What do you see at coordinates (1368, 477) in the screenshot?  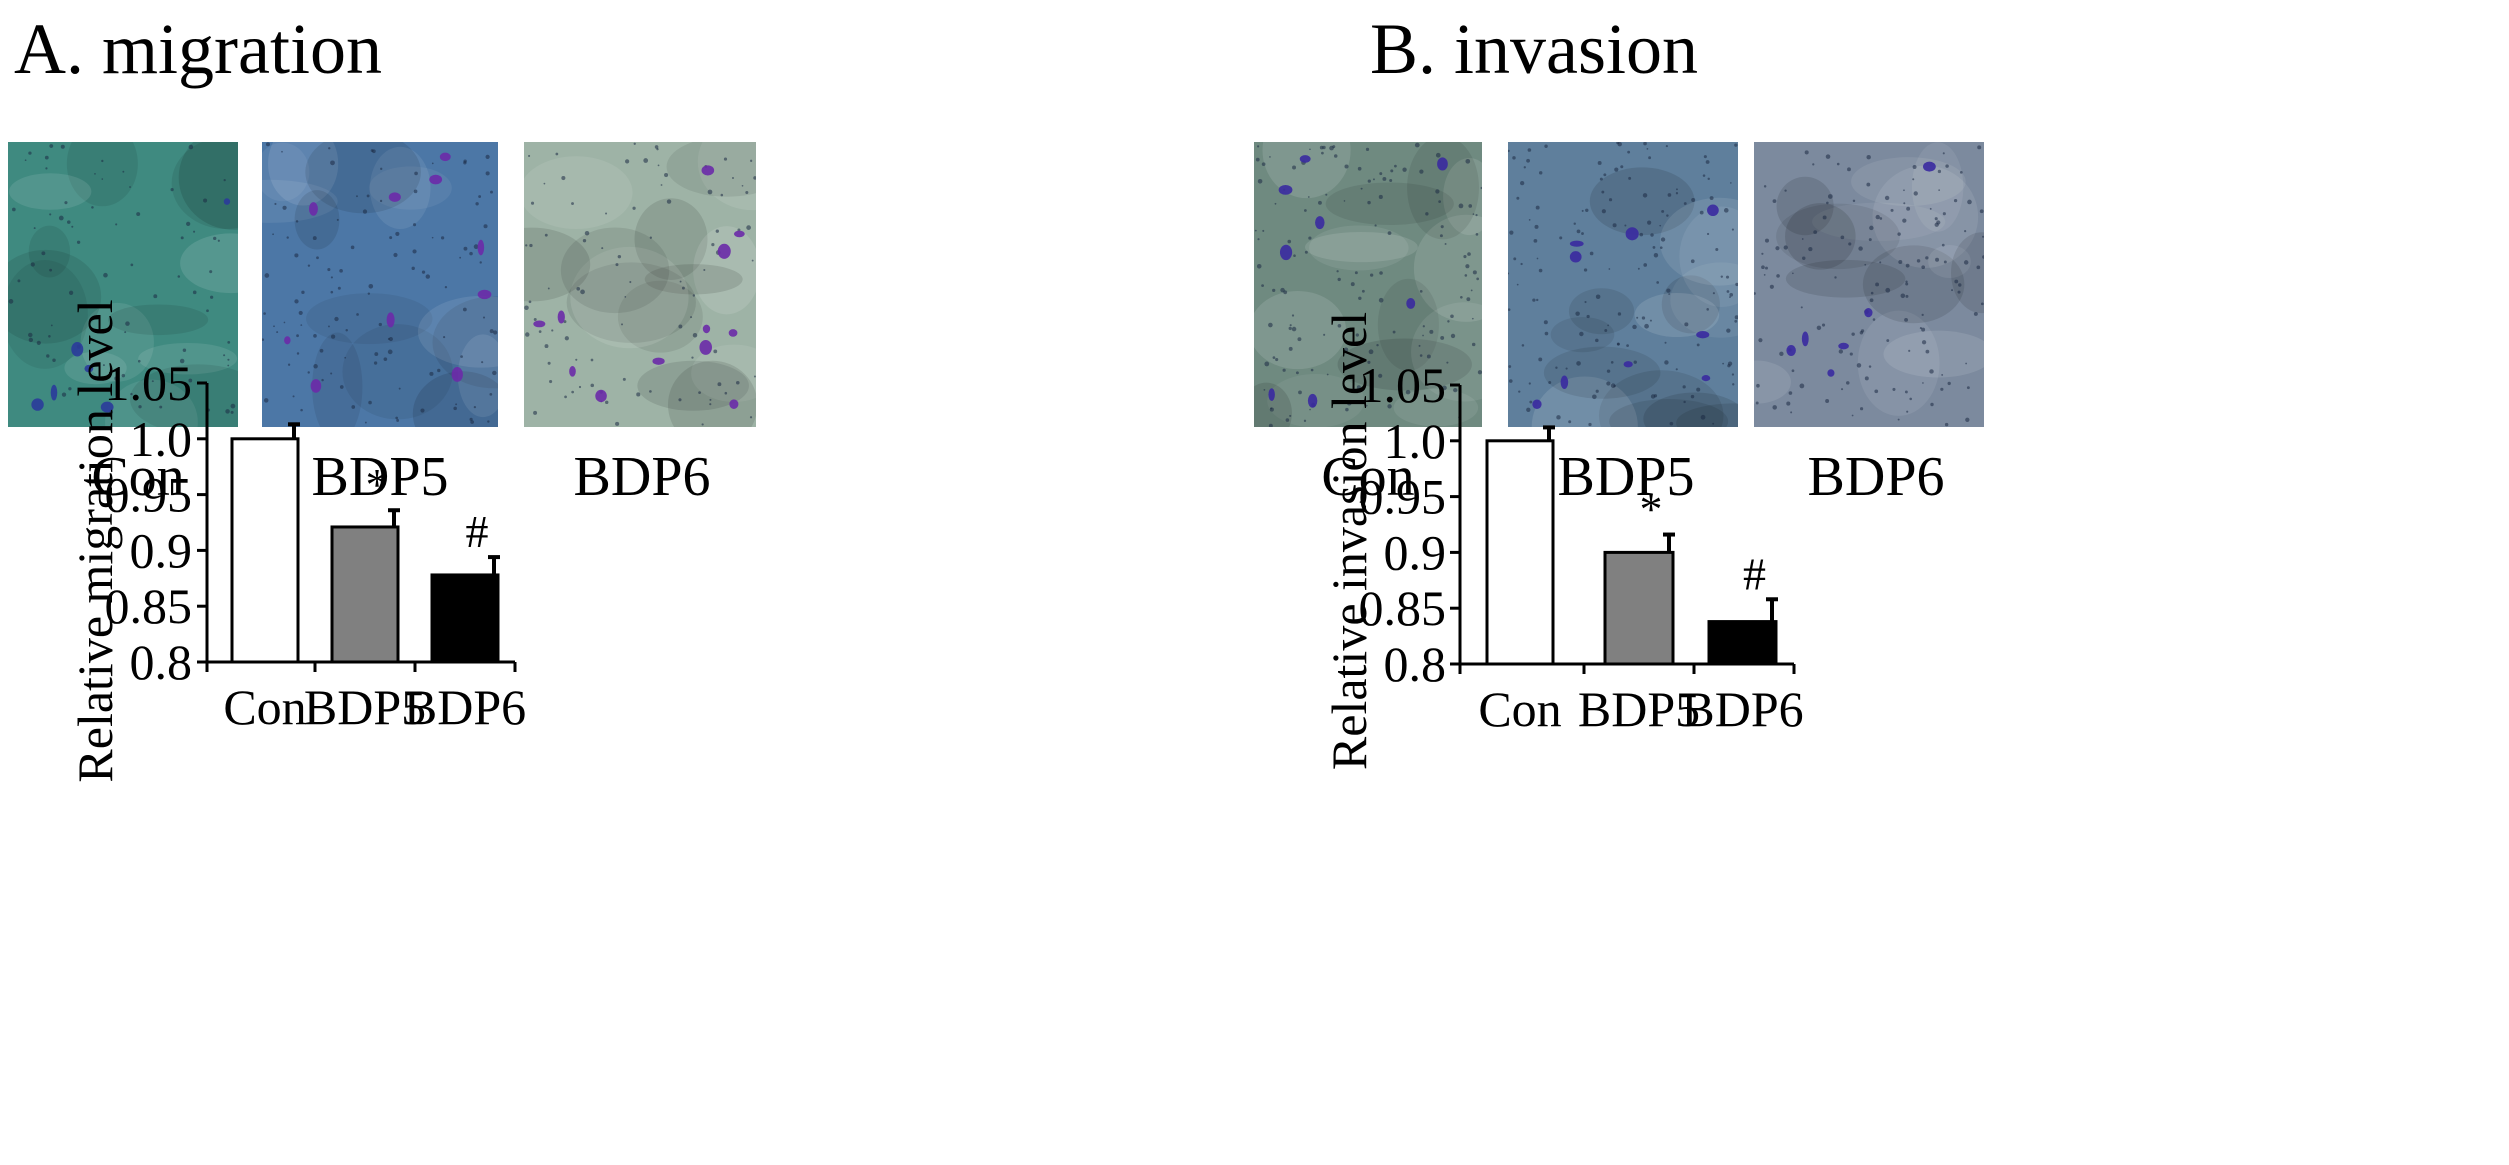 I see `micrograph-label: Con` at bounding box center [1368, 477].